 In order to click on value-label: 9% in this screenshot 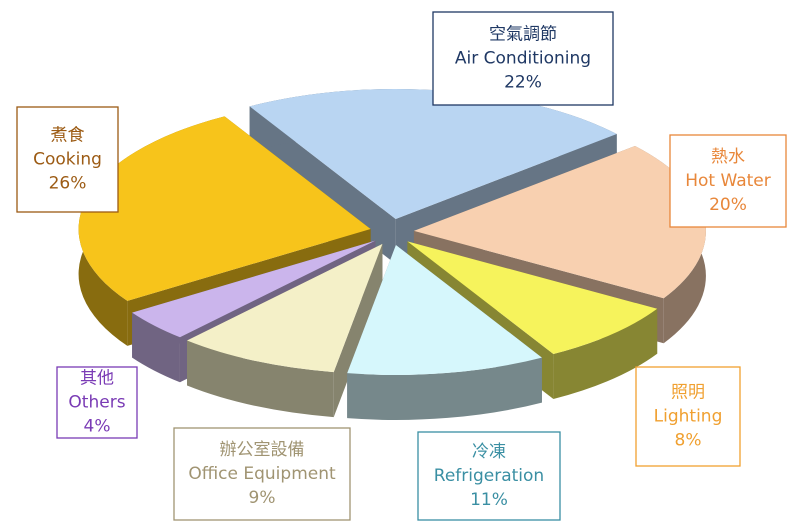, I will do `click(262, 498)`.